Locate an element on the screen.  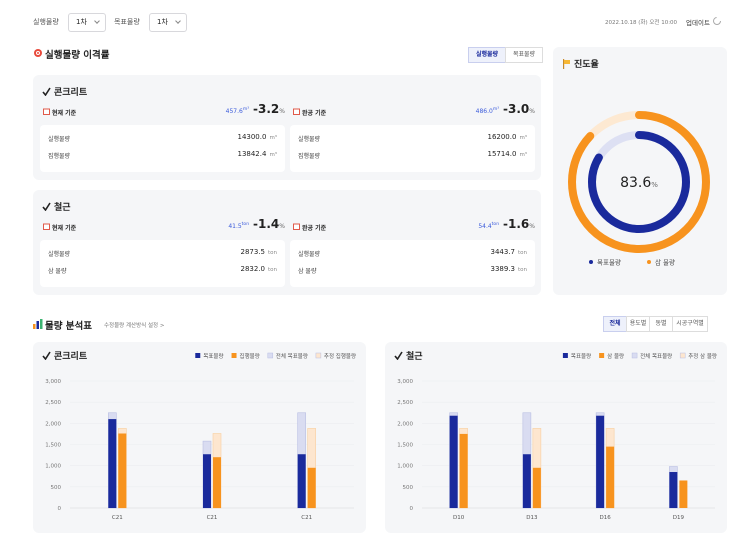
ring-progress is located at coordinates (639, 182).